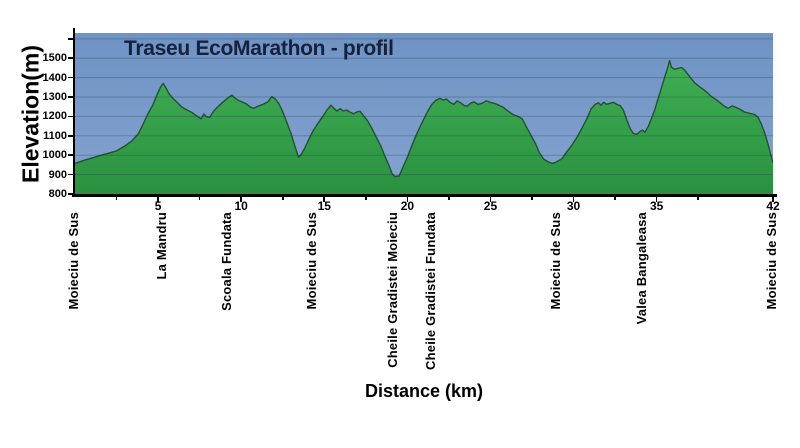 This screenshot has width=800, height=448. What do you see at coordinates (311, 261) in the screenshot?
I see `waypoint-label-3: Moieciu de Sus` at bounding box center [311, 261].